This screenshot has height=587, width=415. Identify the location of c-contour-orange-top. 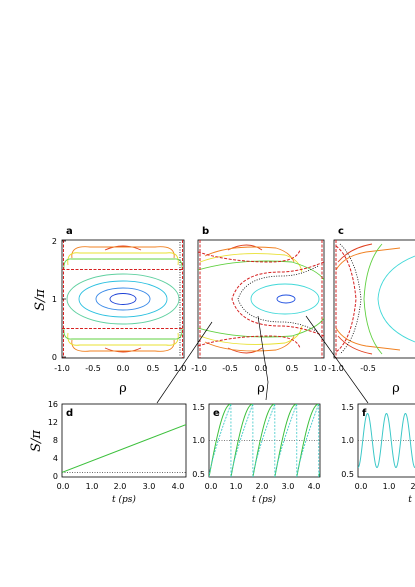
(368, 259).